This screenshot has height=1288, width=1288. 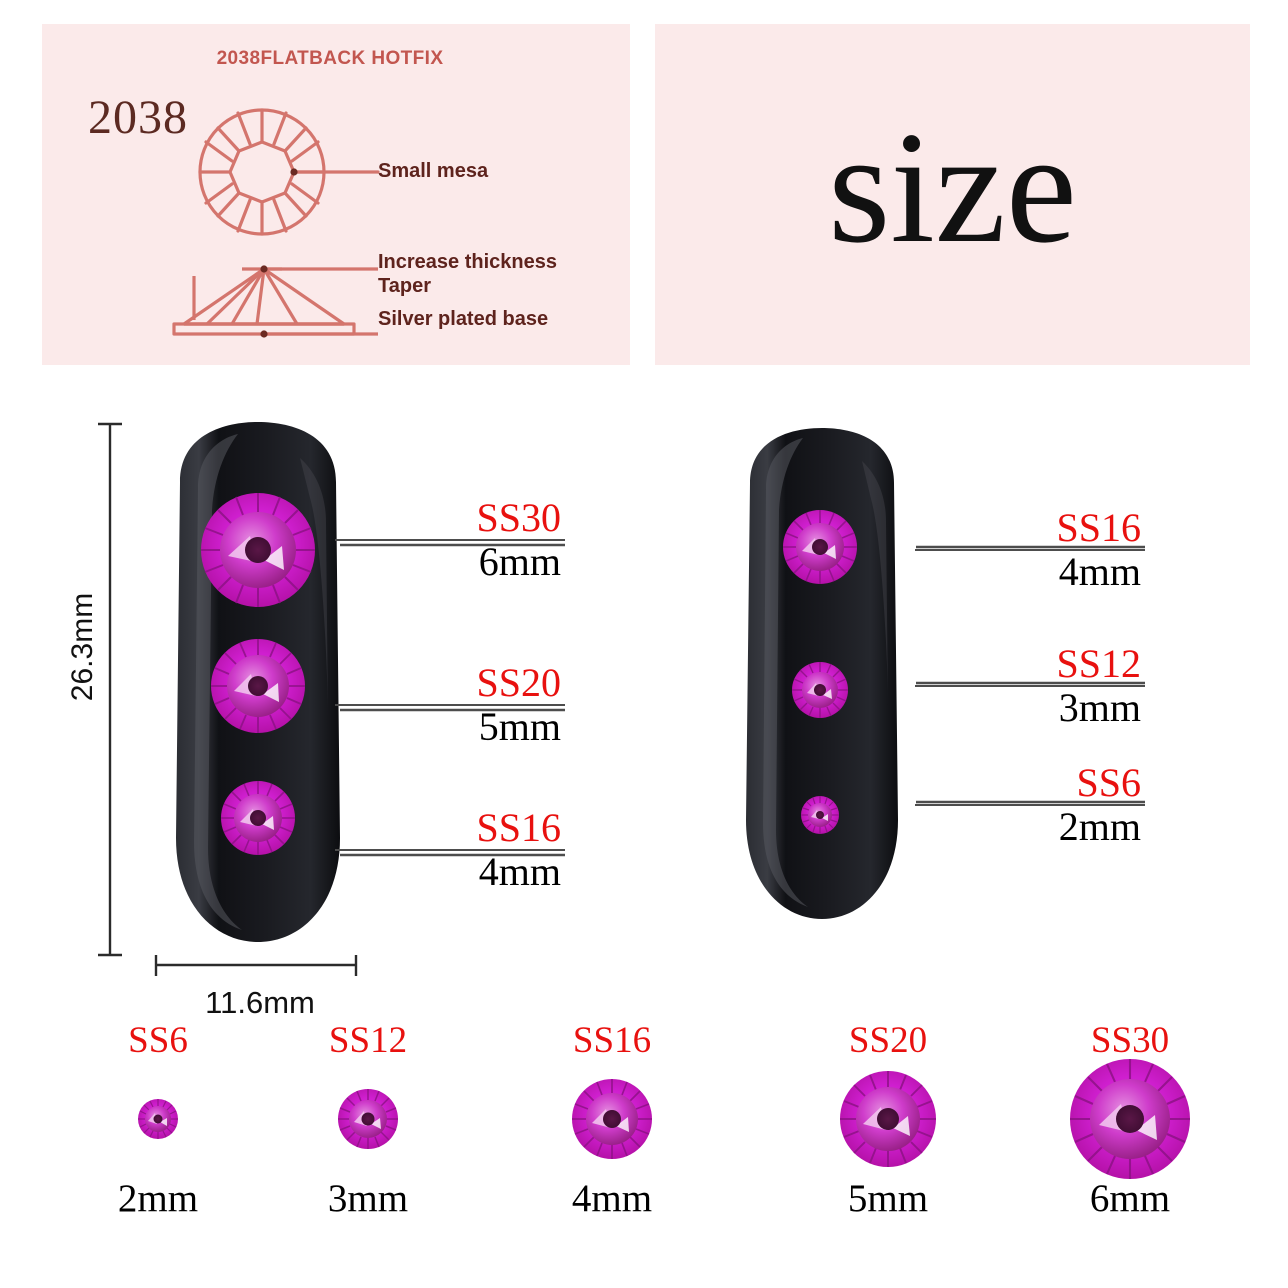 I want to click on nail-gem-ss30, so click(x=258, y=550).